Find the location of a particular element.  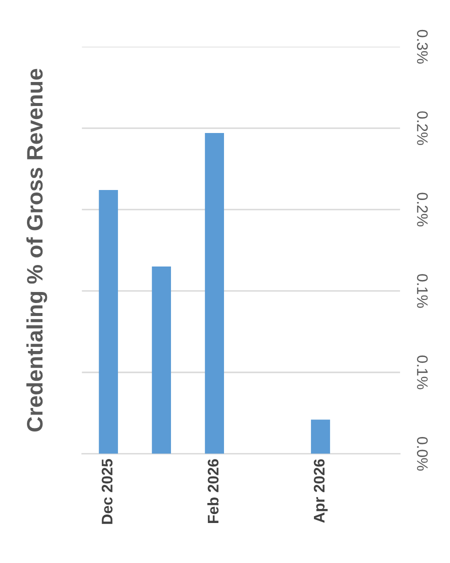

x-tick-label: Apr 2026 is located at coordinates (321, 491).